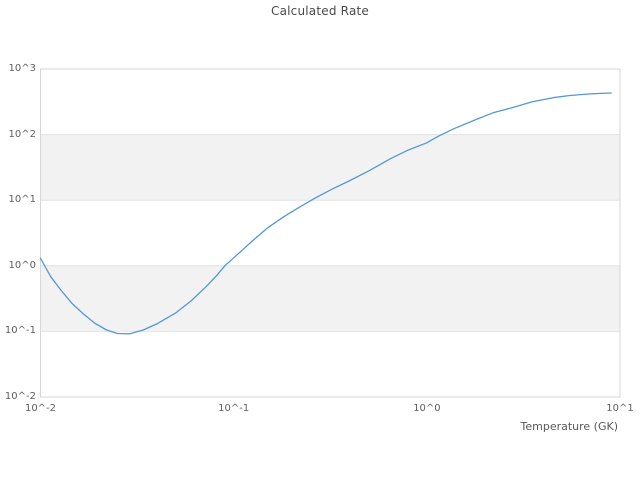 Image resolution: width=640 pixels, height=480 pixels. Describe the element at coordinates (427, 408) in the screenshot. I see `x-tick-label: 10^0` at that location.